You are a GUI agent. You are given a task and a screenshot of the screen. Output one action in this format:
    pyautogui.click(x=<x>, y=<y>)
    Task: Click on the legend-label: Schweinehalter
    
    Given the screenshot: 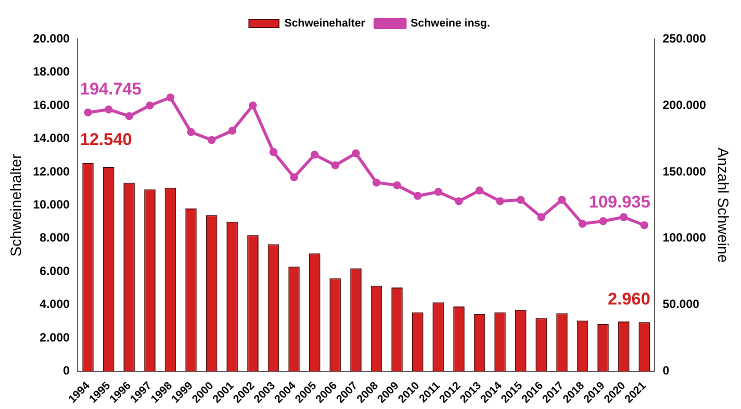 What is the action you would take?
    pyautogui.click(x=325, y=24)
    